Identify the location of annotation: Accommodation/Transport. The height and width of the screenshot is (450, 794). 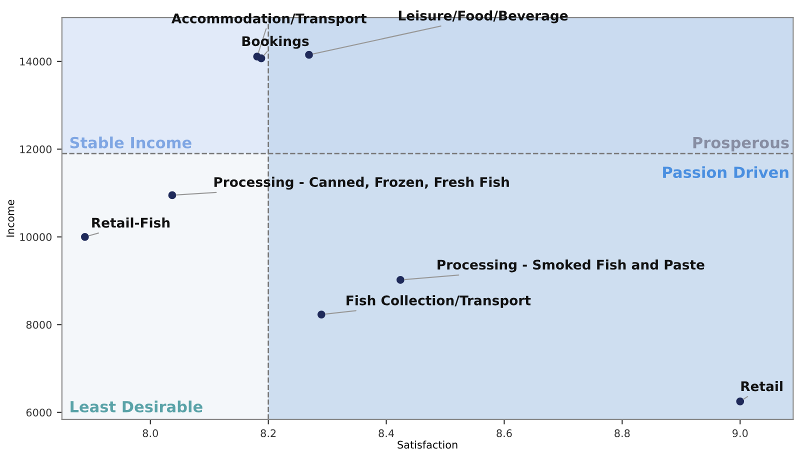
(269, 19).